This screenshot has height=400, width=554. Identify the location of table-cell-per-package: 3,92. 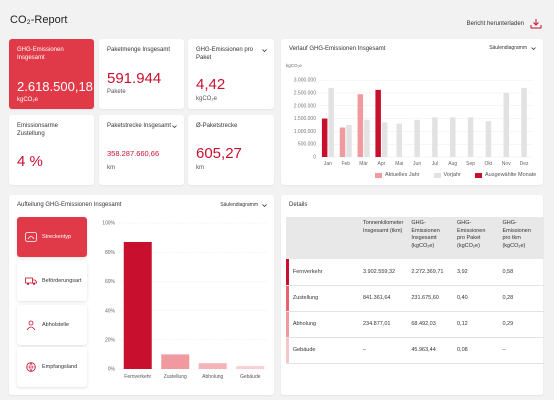
(476, 272).